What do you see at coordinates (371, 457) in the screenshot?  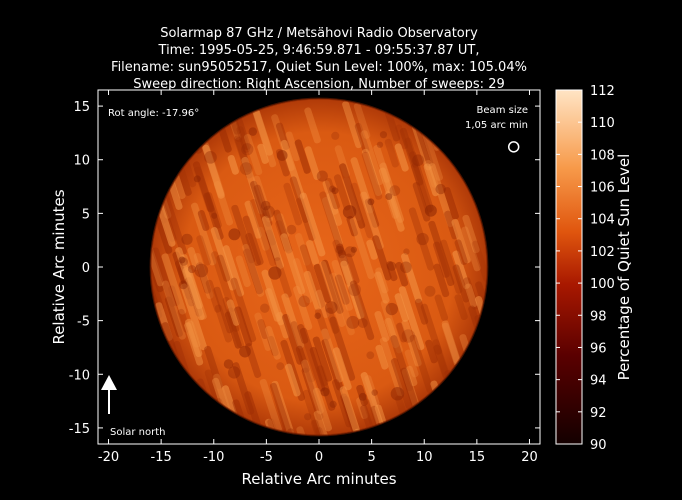 I see `x-tick-label: 5` at bounding box center [371, 457].